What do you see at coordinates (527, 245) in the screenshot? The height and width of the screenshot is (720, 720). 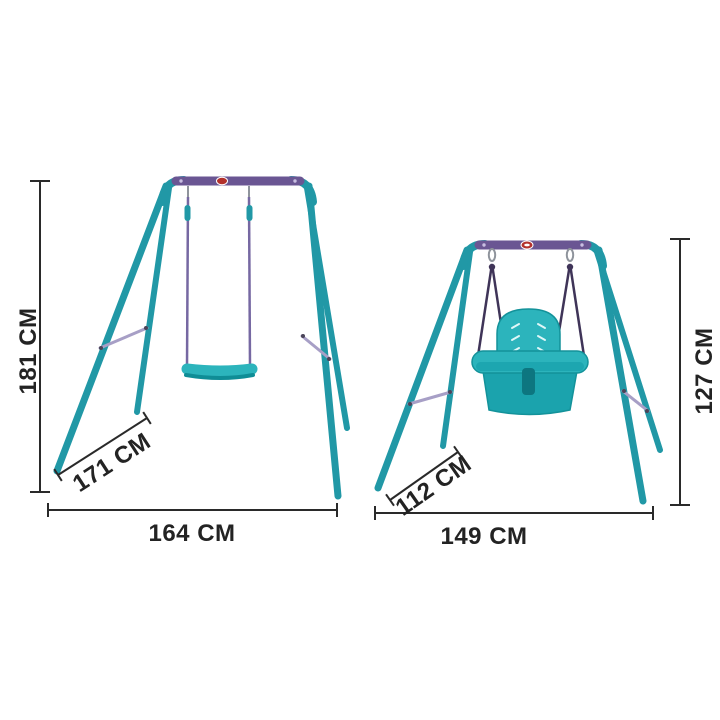 I see `brand-badge-center` at bounding box center [527, 245].